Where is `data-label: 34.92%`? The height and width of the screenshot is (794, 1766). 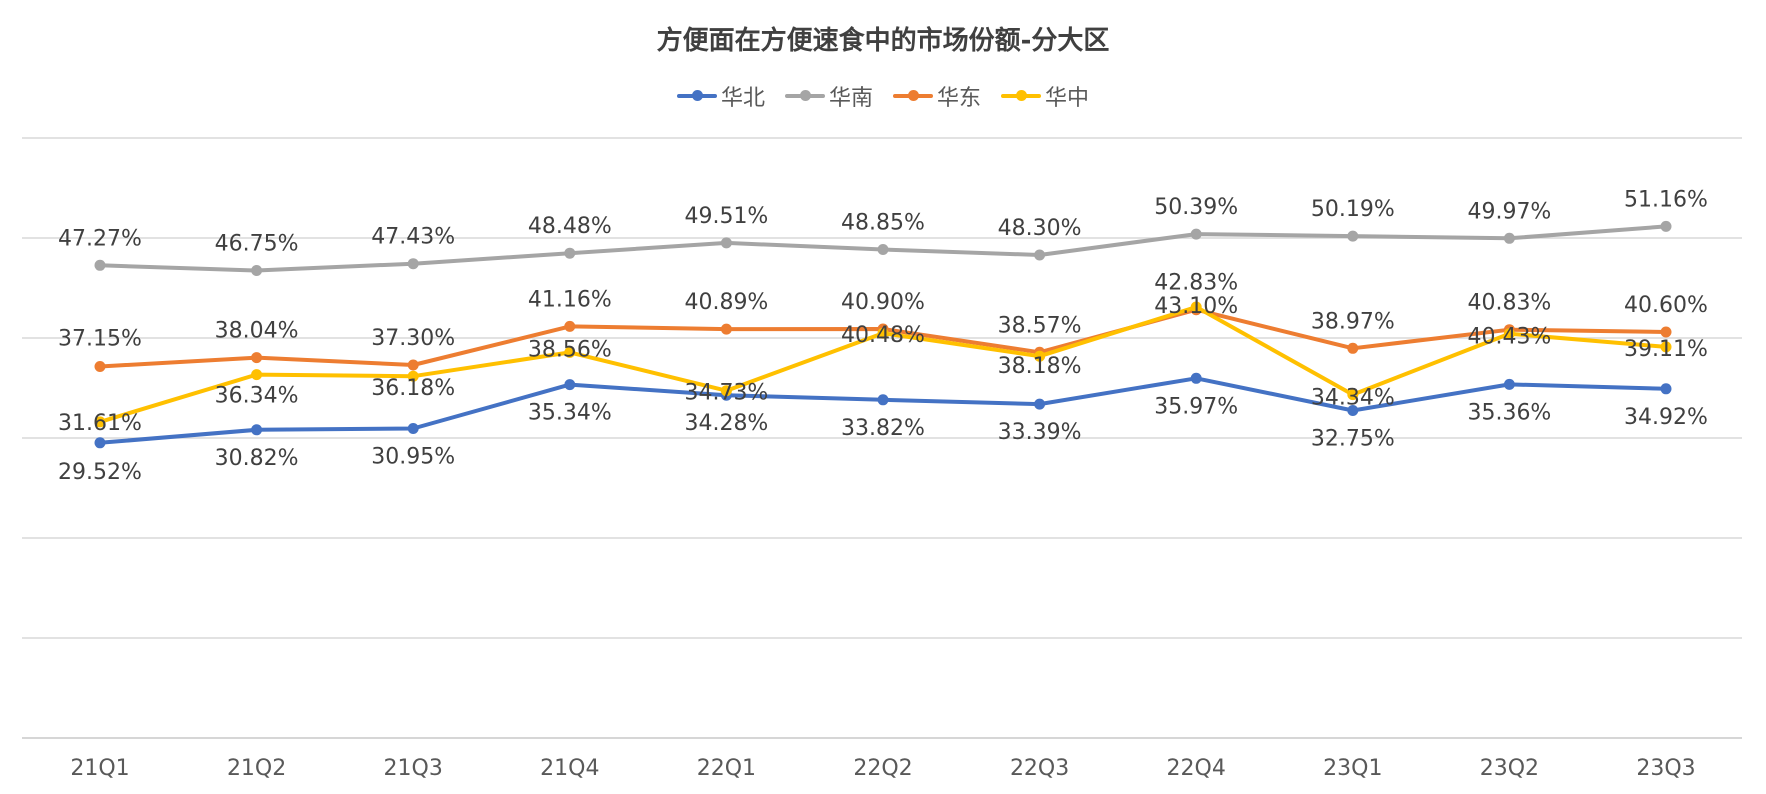
data-label: 34.92% is located at coordinates (1666, 417).